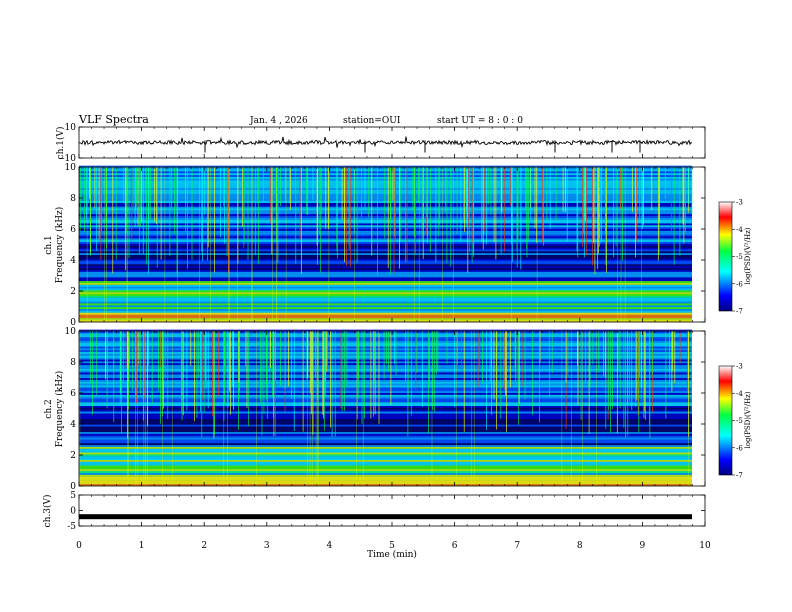 This screenshot has width=792, height=612. Describe the element at coordinates (73, 512) in the screenshot. I see `y-tick-label: 0` at that location.